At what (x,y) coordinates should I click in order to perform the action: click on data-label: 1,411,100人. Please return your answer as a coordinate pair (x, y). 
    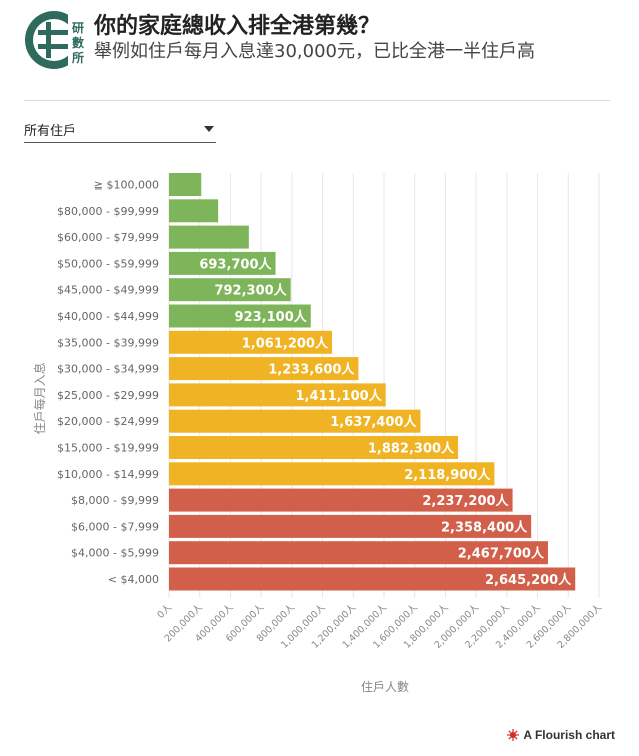
    Looking at the image, I should click on (339, 396).